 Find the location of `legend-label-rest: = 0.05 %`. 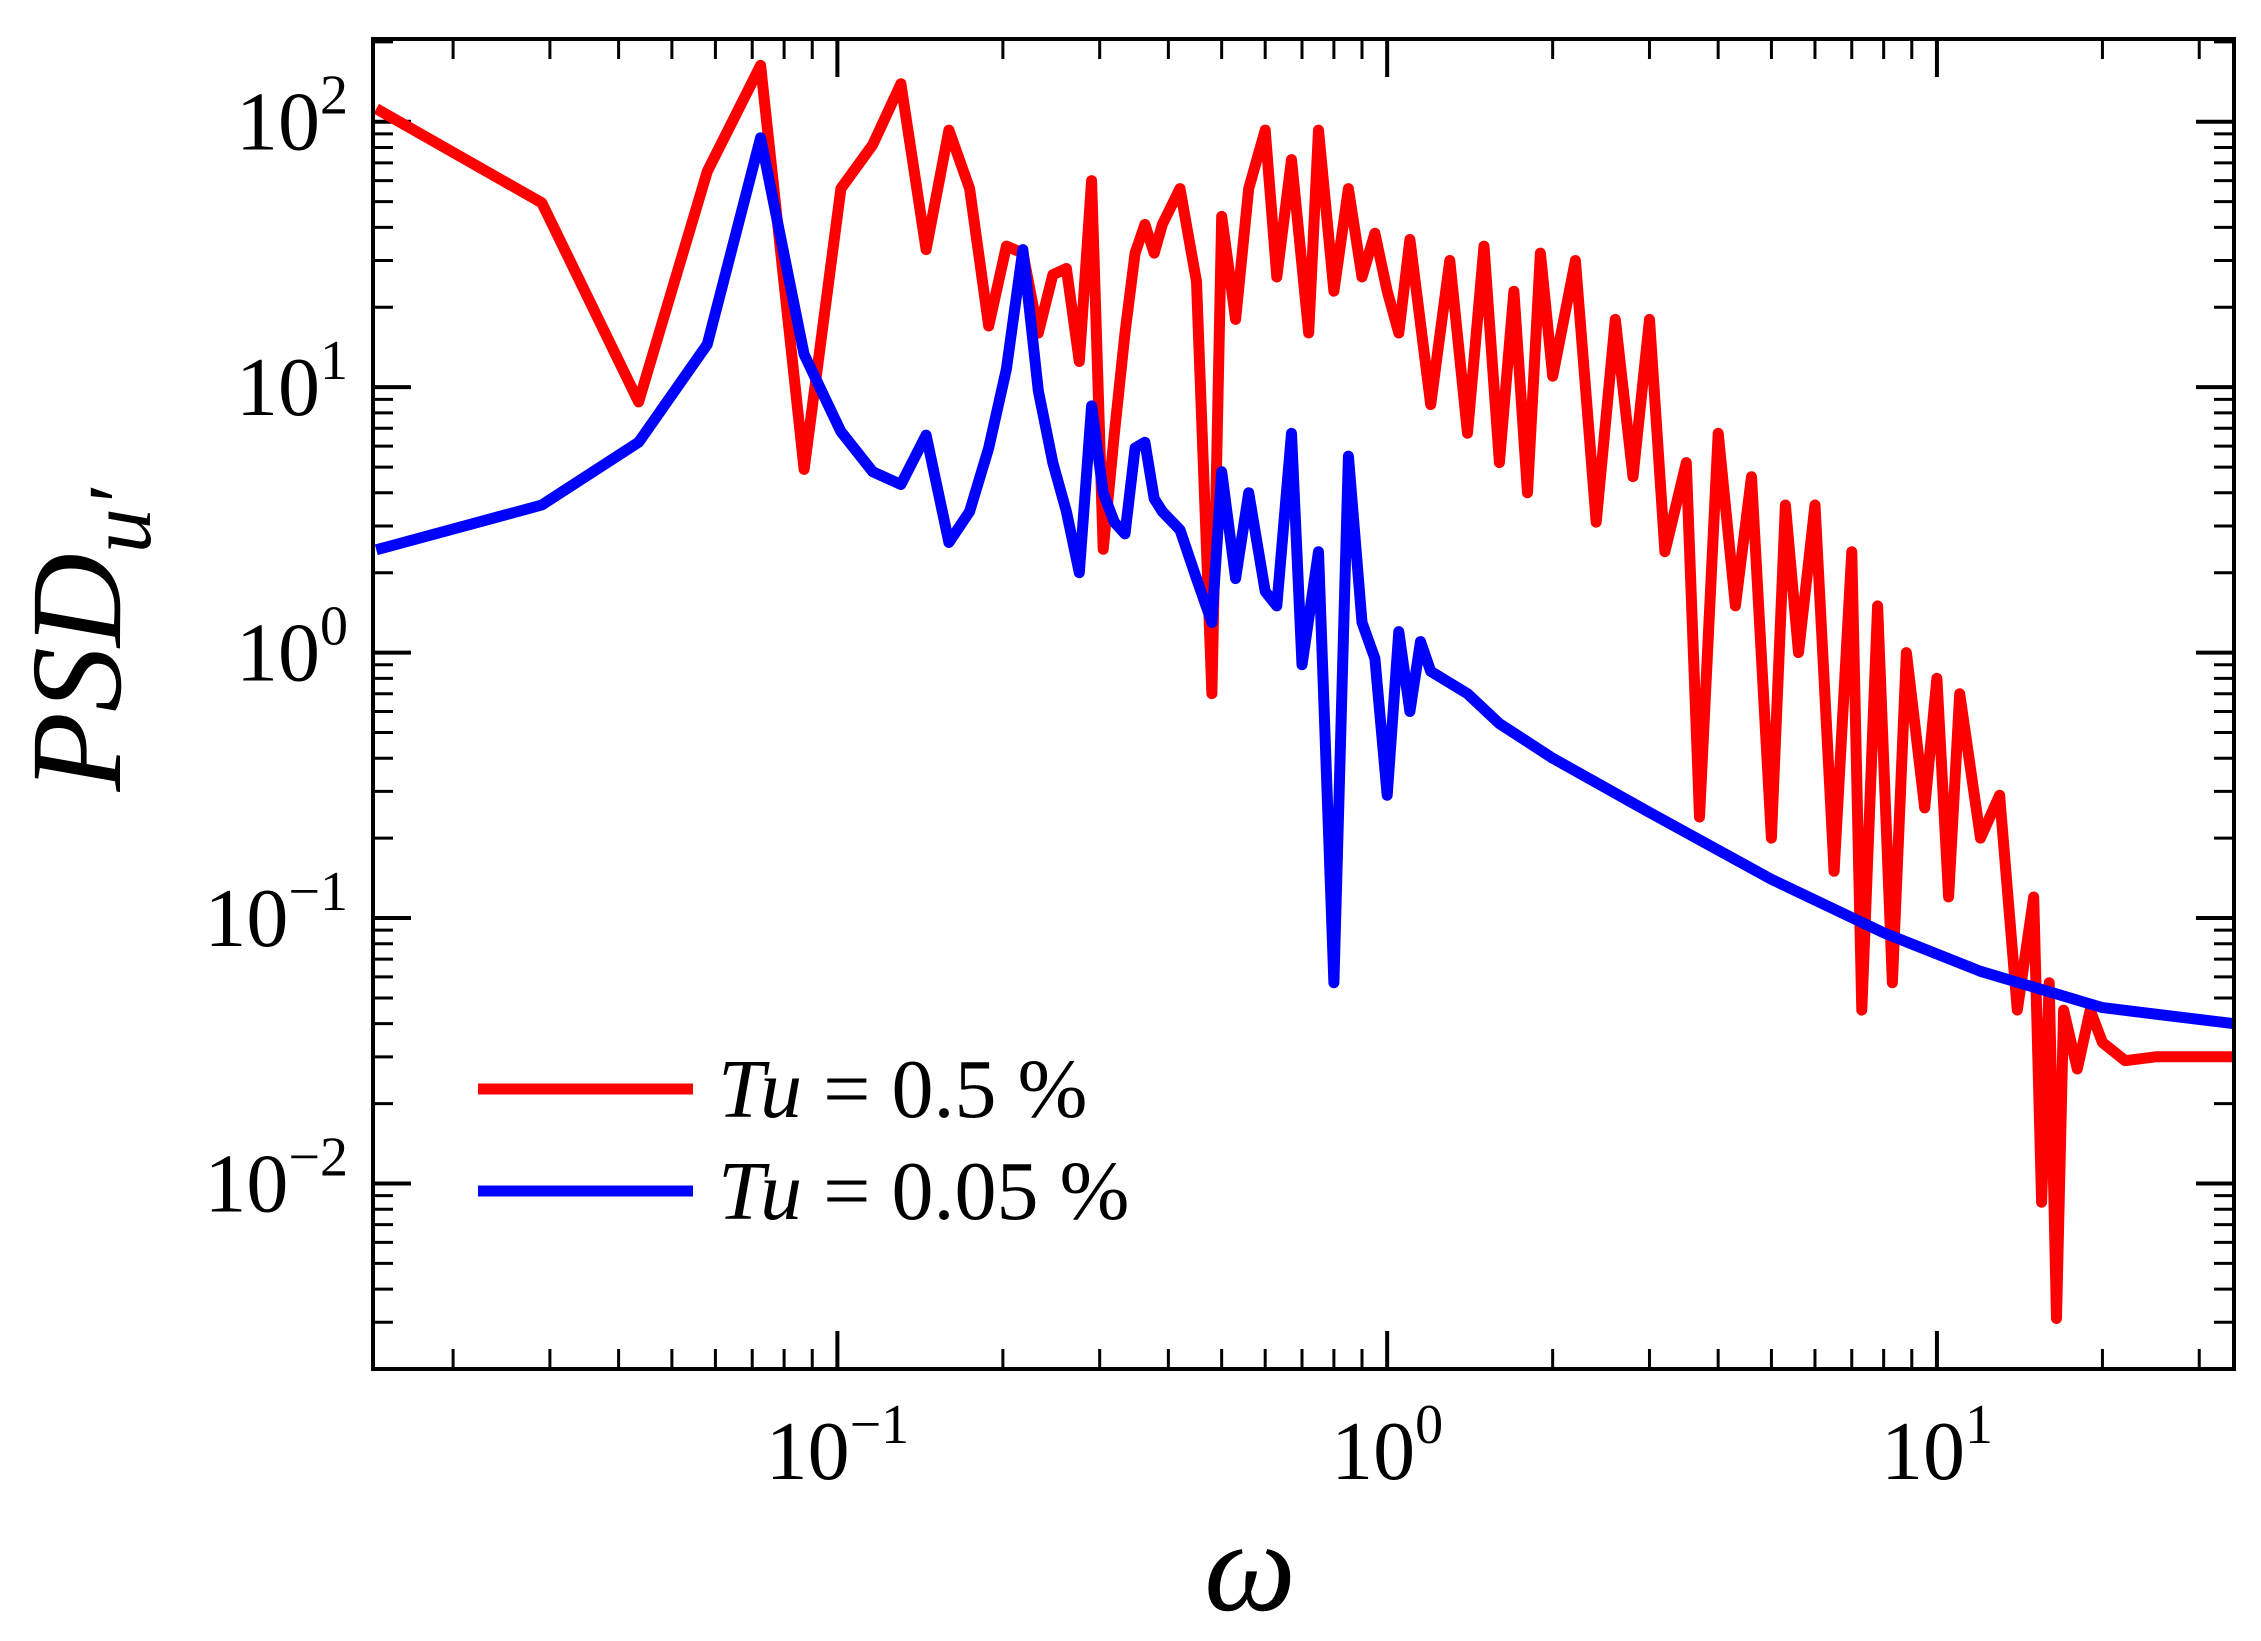

legend-label-rest: = 0.05 % is located at coordinates (965, 1191).